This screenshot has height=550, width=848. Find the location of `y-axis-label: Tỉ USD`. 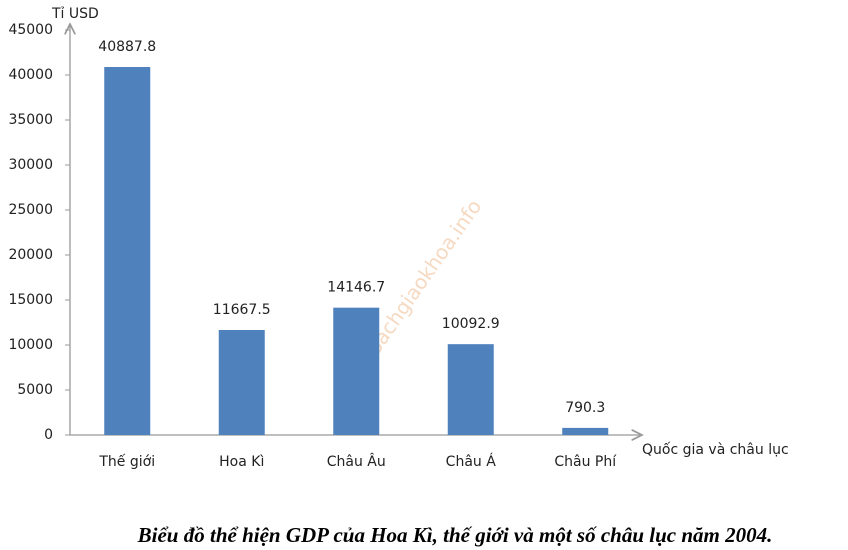

y-axis-label: Tỉ USD is located at coordinates (75, 14).